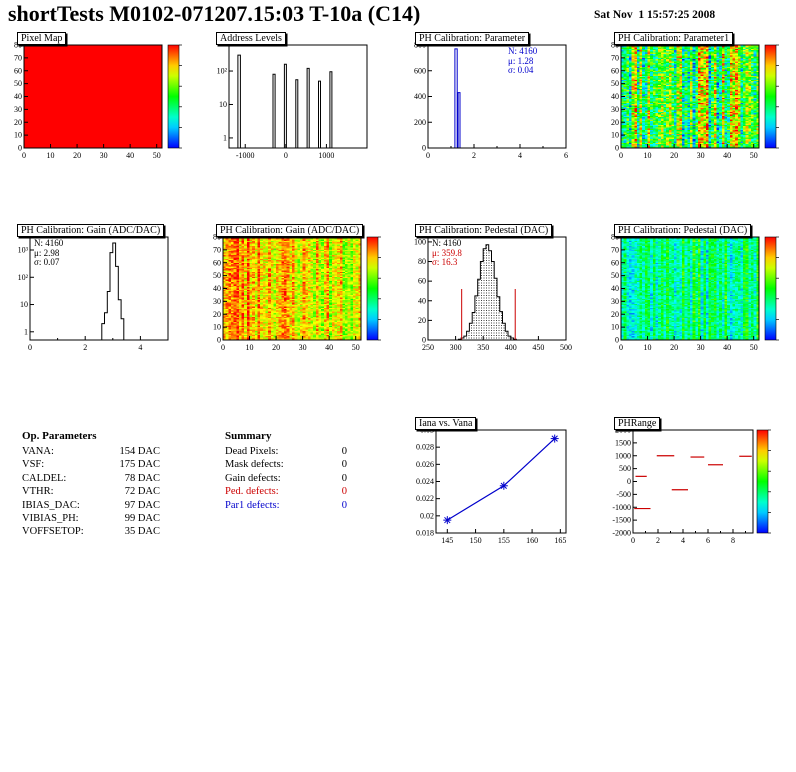  Describe the element at coordinates (139, 465) in the screenshot. I see `op-parameter-value: 175 DAC` at that location.